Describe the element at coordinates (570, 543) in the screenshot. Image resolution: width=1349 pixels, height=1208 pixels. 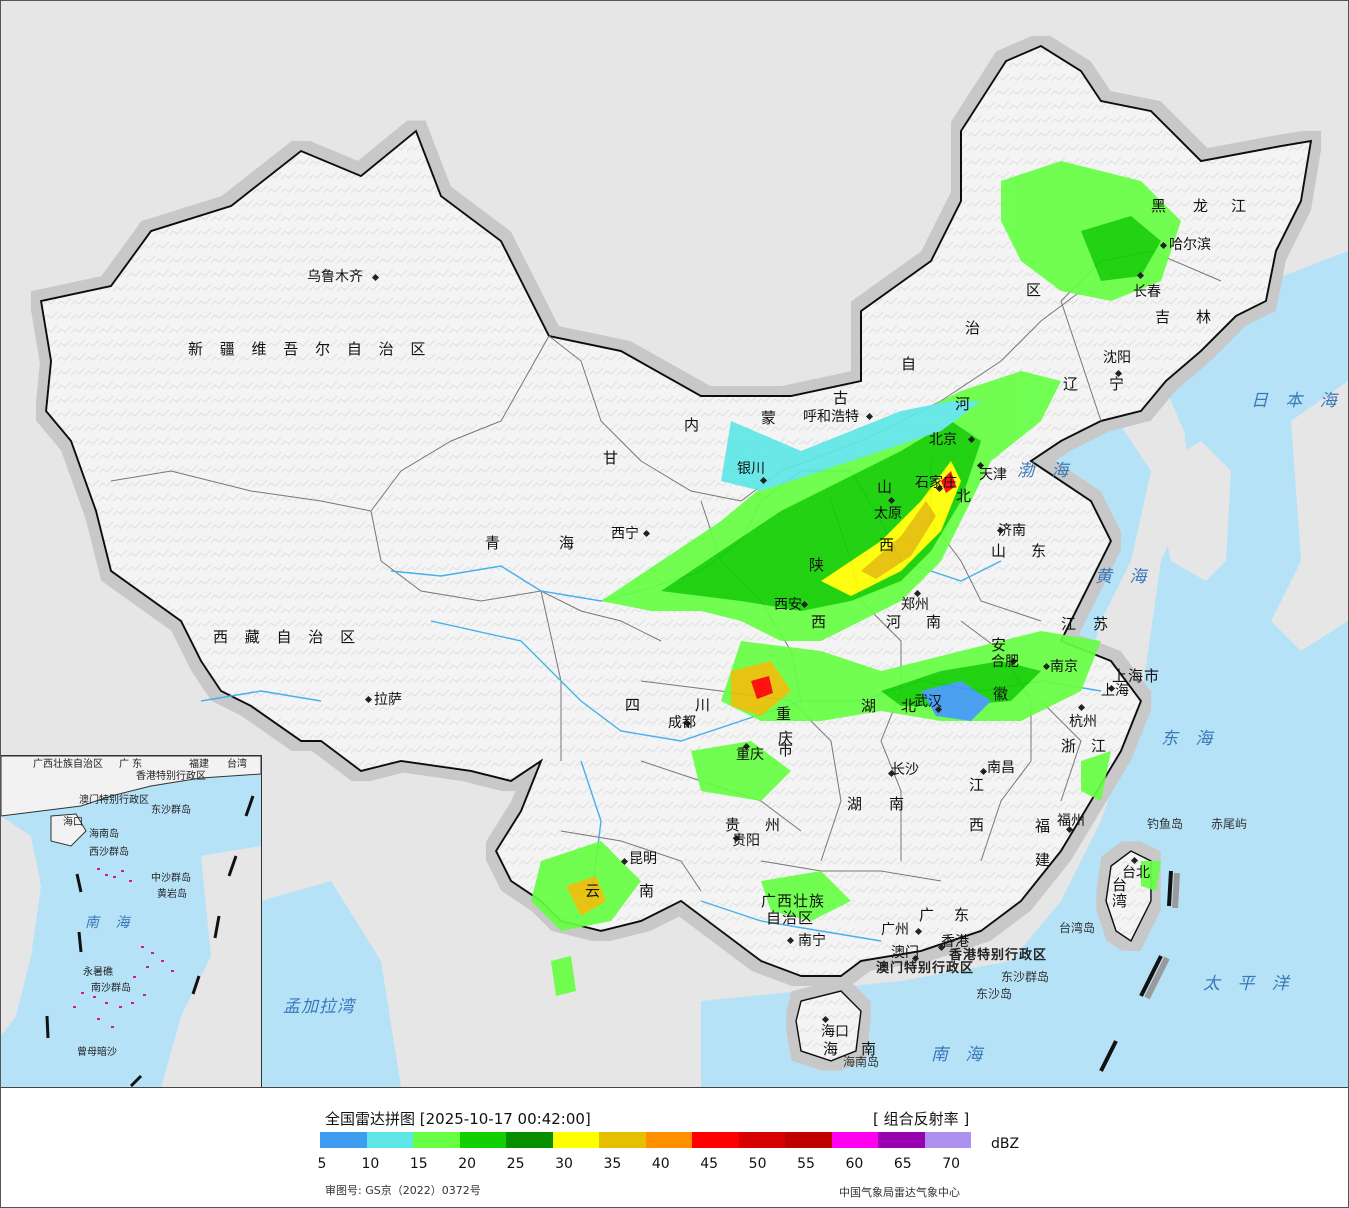
I see `province-label-hai: 海` at that location.